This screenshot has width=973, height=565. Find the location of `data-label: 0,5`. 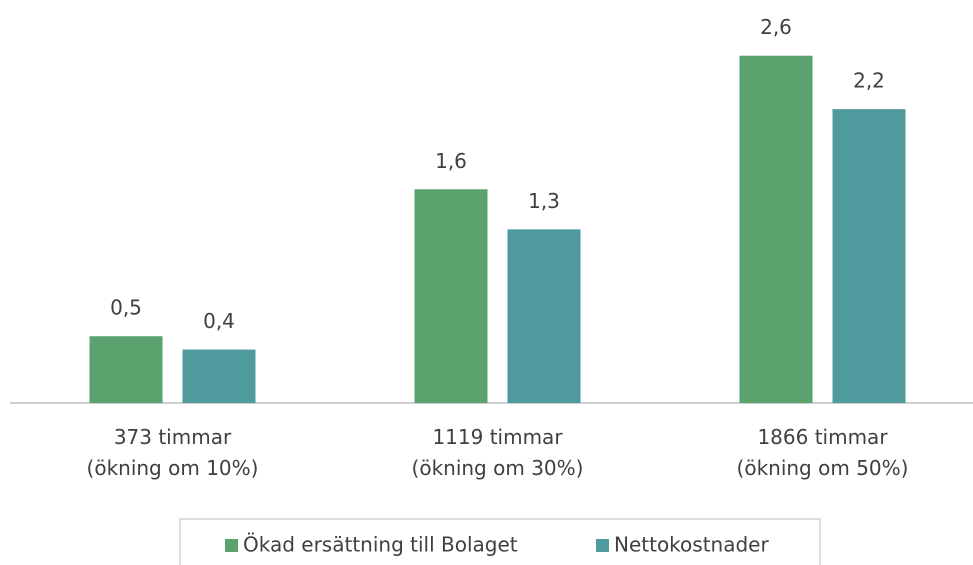

data-label: 0,5 is located at coordinates (126, 308).